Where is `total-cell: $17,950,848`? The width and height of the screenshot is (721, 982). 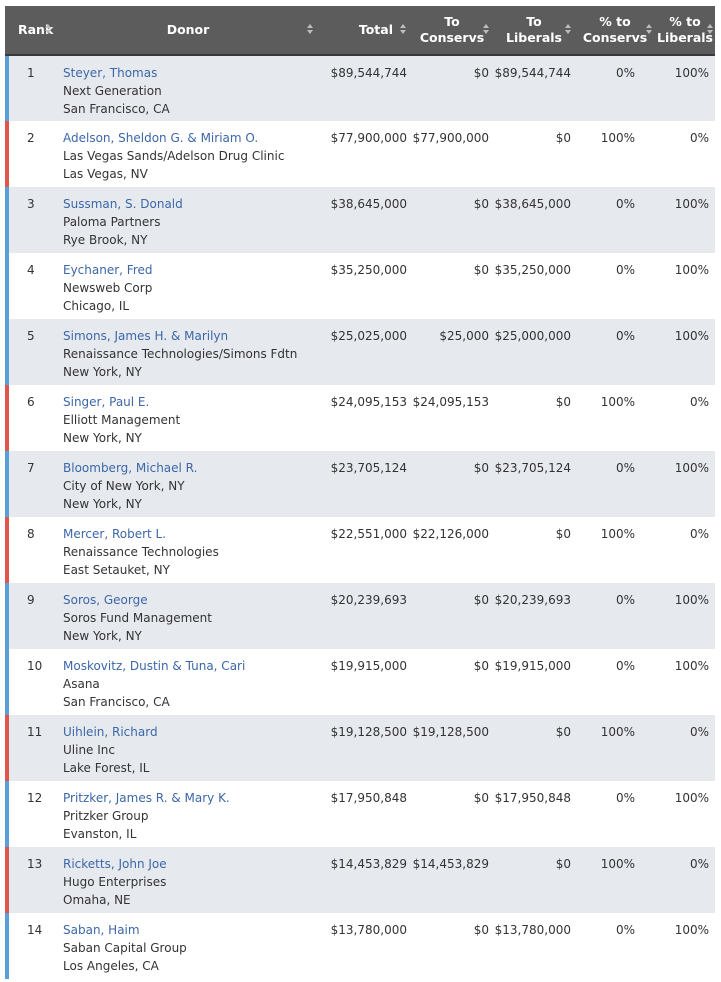 total-cell: $17,950,848 is located at coordinates (365, 814).